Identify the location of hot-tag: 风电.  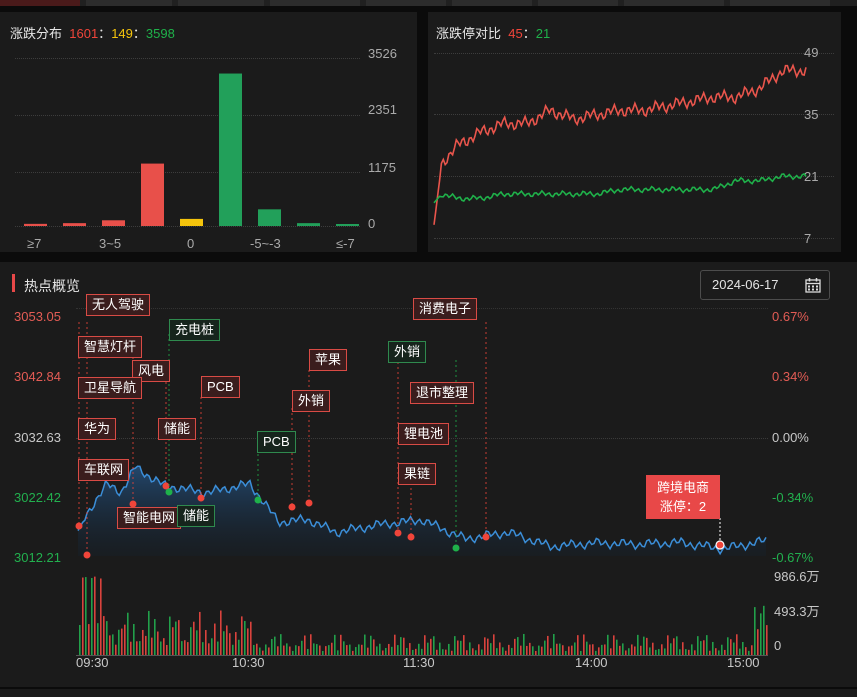
(151, 371).